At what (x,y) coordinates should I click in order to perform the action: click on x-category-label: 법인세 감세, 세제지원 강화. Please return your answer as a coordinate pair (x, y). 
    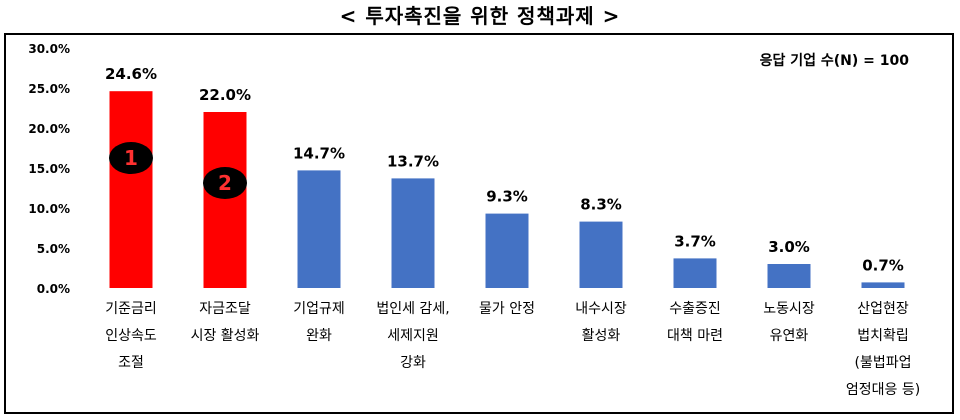
    Looking at the image, I should click on (413, 336).